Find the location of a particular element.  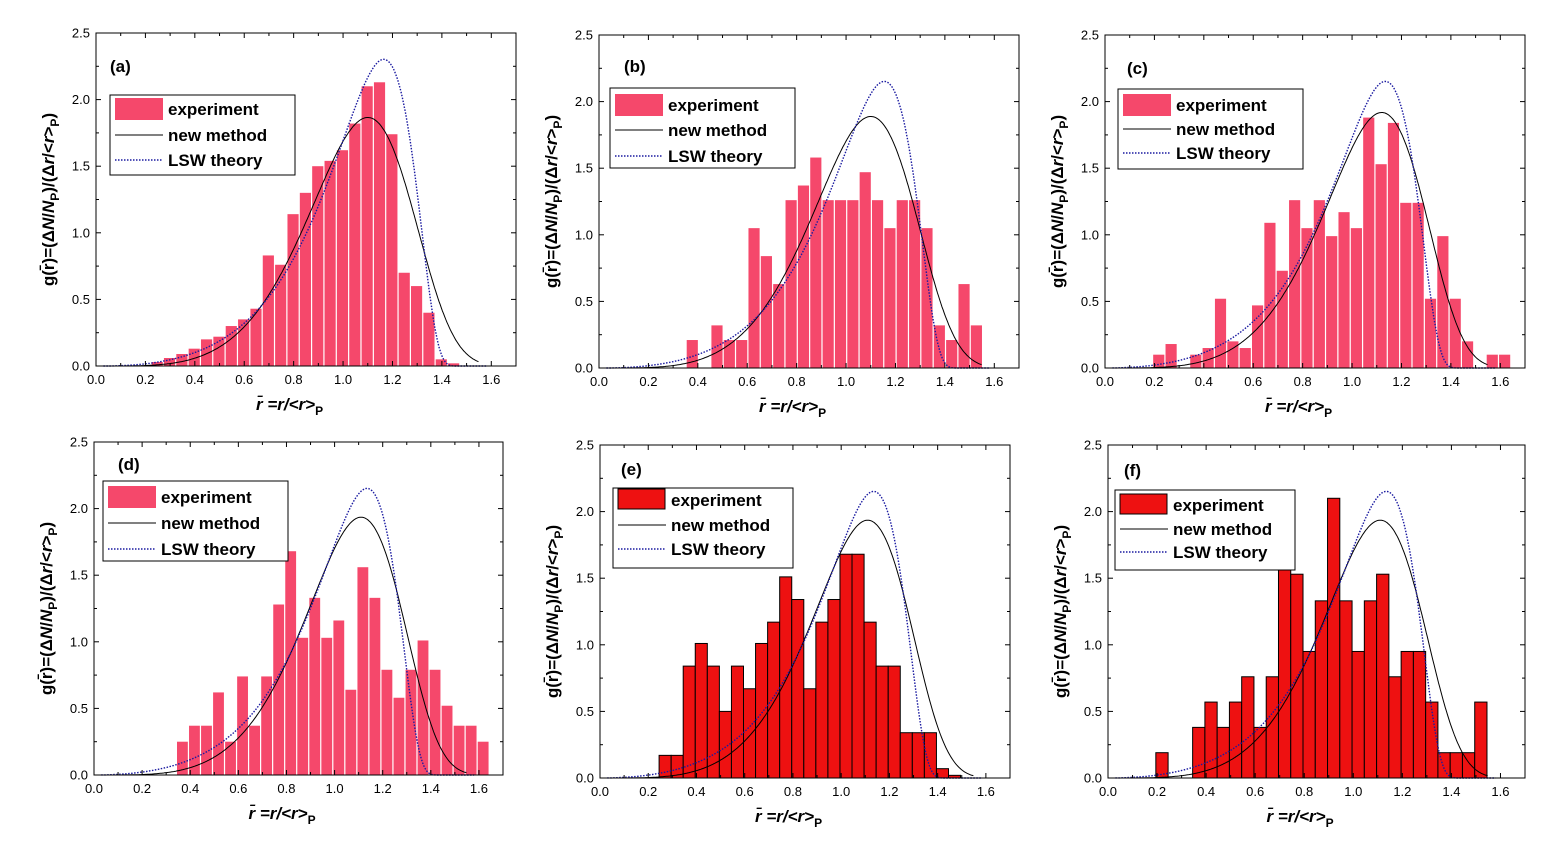

panel-tag: (c) is located at coordinates (1137, 68).